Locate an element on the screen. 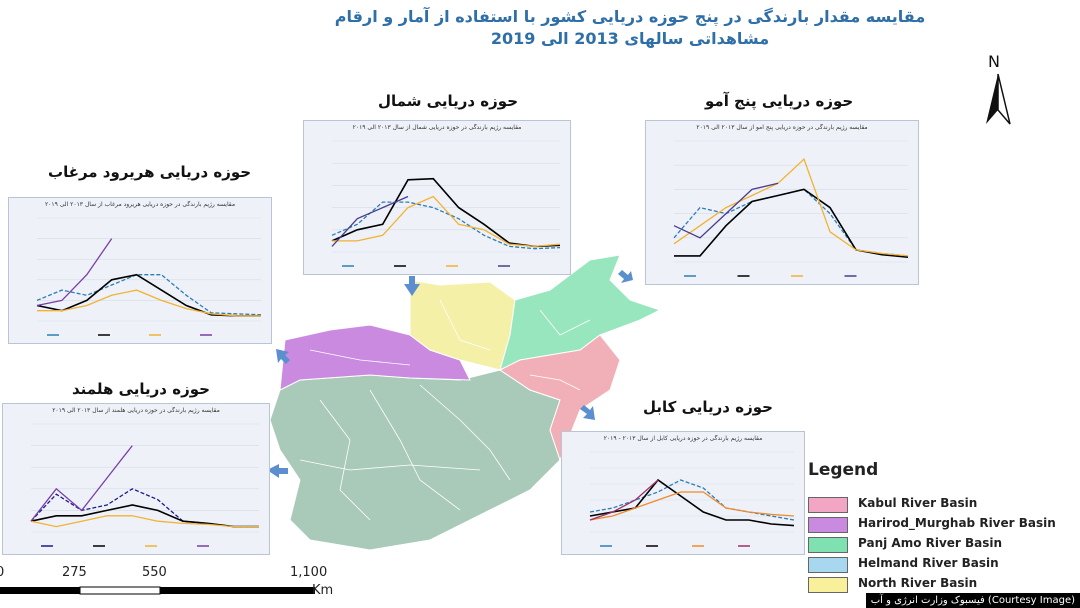  scale-bar: 0 275 550 1,100 Km is located at coordinates (170, 586).